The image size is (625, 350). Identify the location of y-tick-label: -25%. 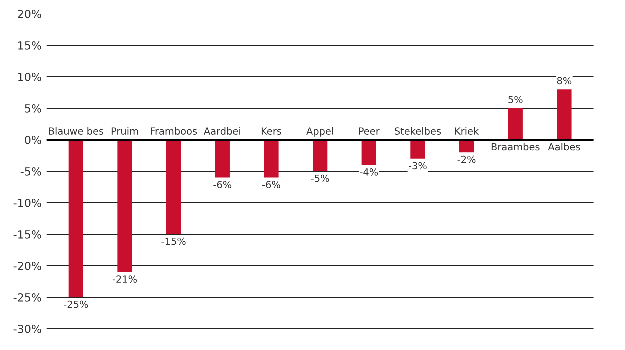
(28, 297).